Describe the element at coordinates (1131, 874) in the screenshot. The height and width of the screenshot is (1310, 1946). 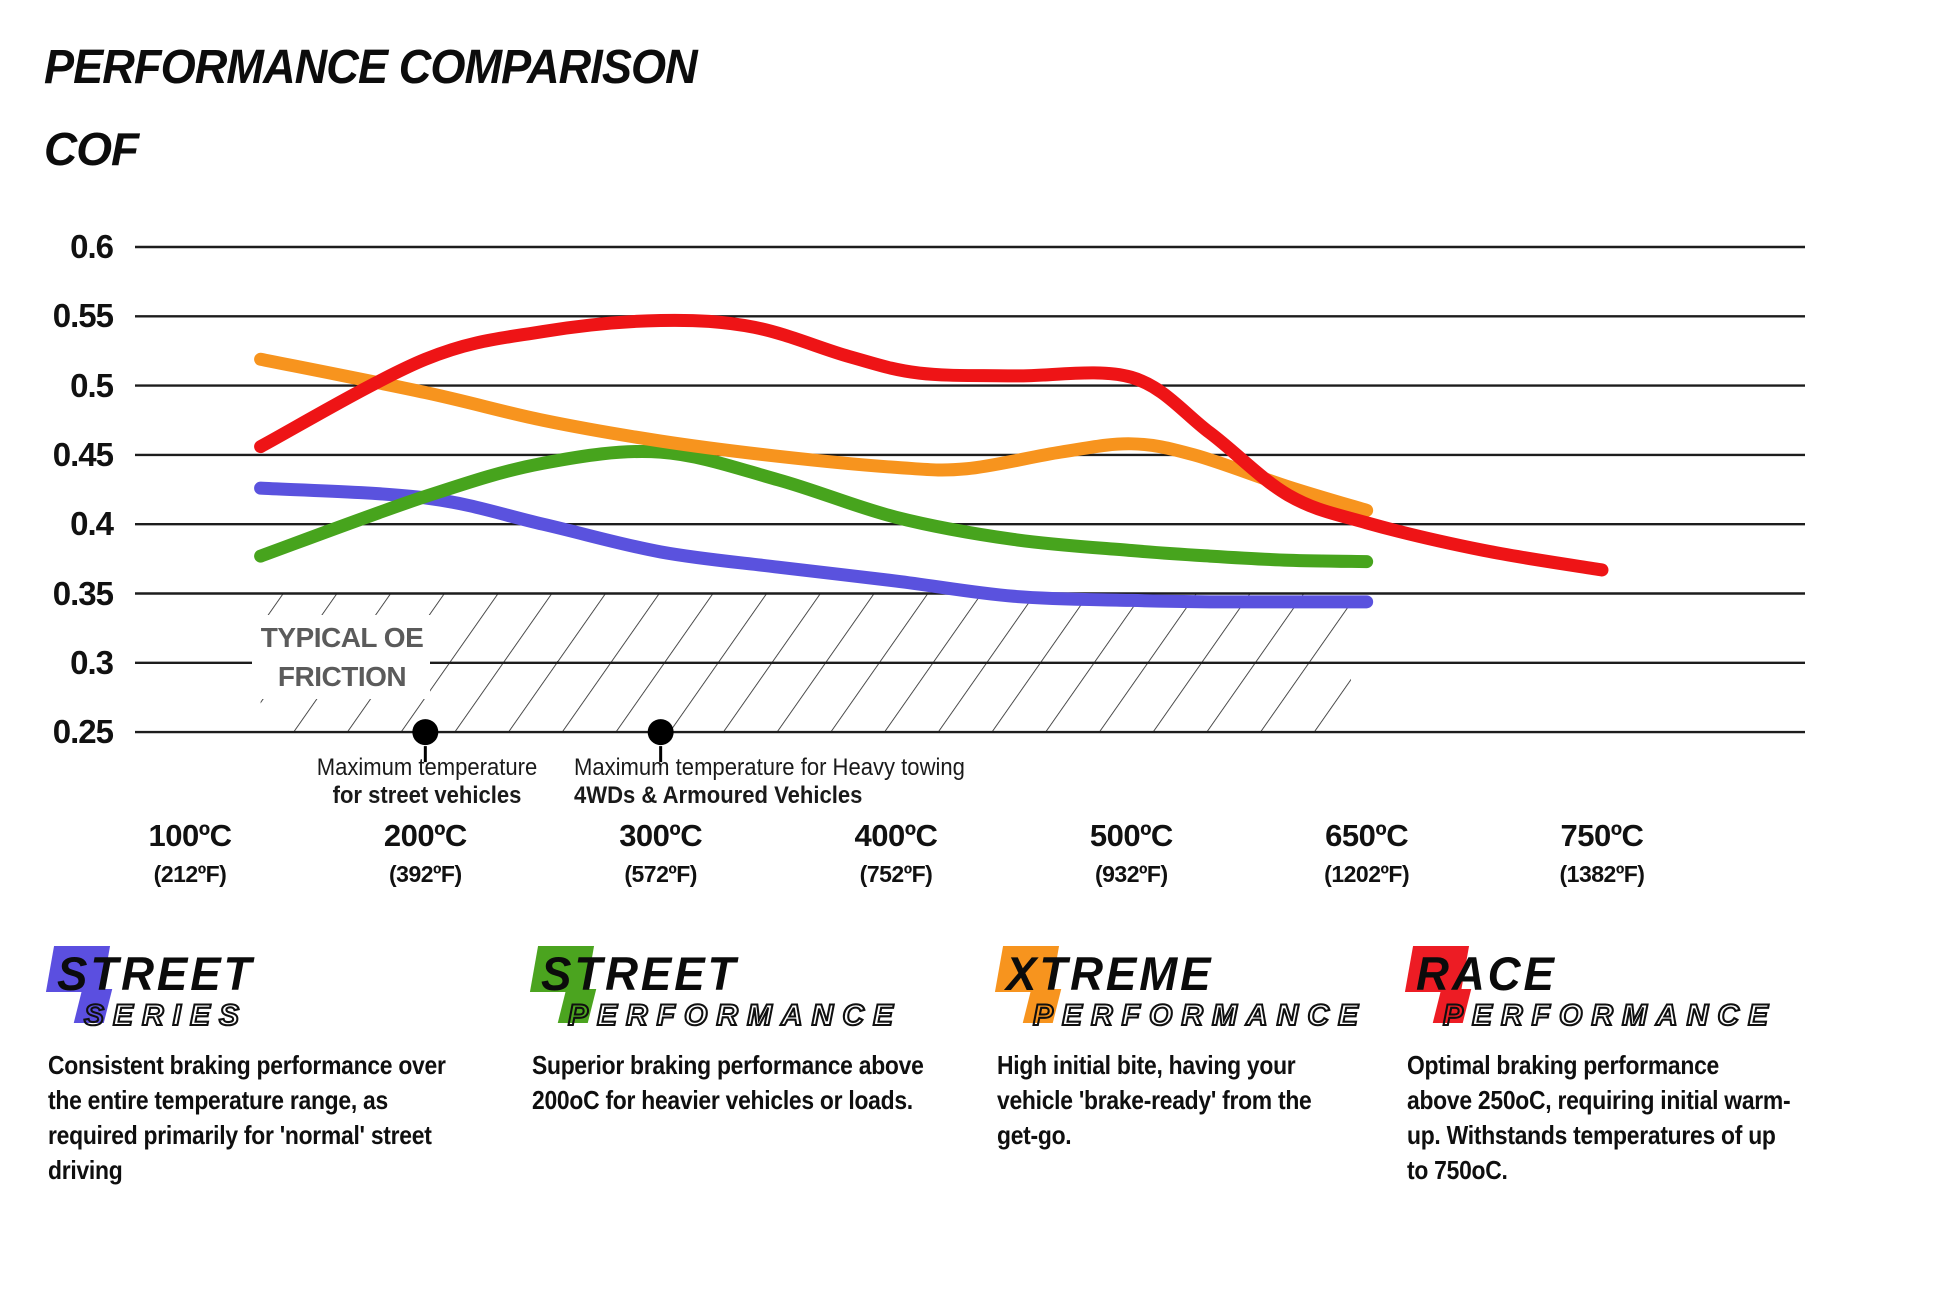
I see `x-tick-fahrenheit: (932ºF)` at that location.